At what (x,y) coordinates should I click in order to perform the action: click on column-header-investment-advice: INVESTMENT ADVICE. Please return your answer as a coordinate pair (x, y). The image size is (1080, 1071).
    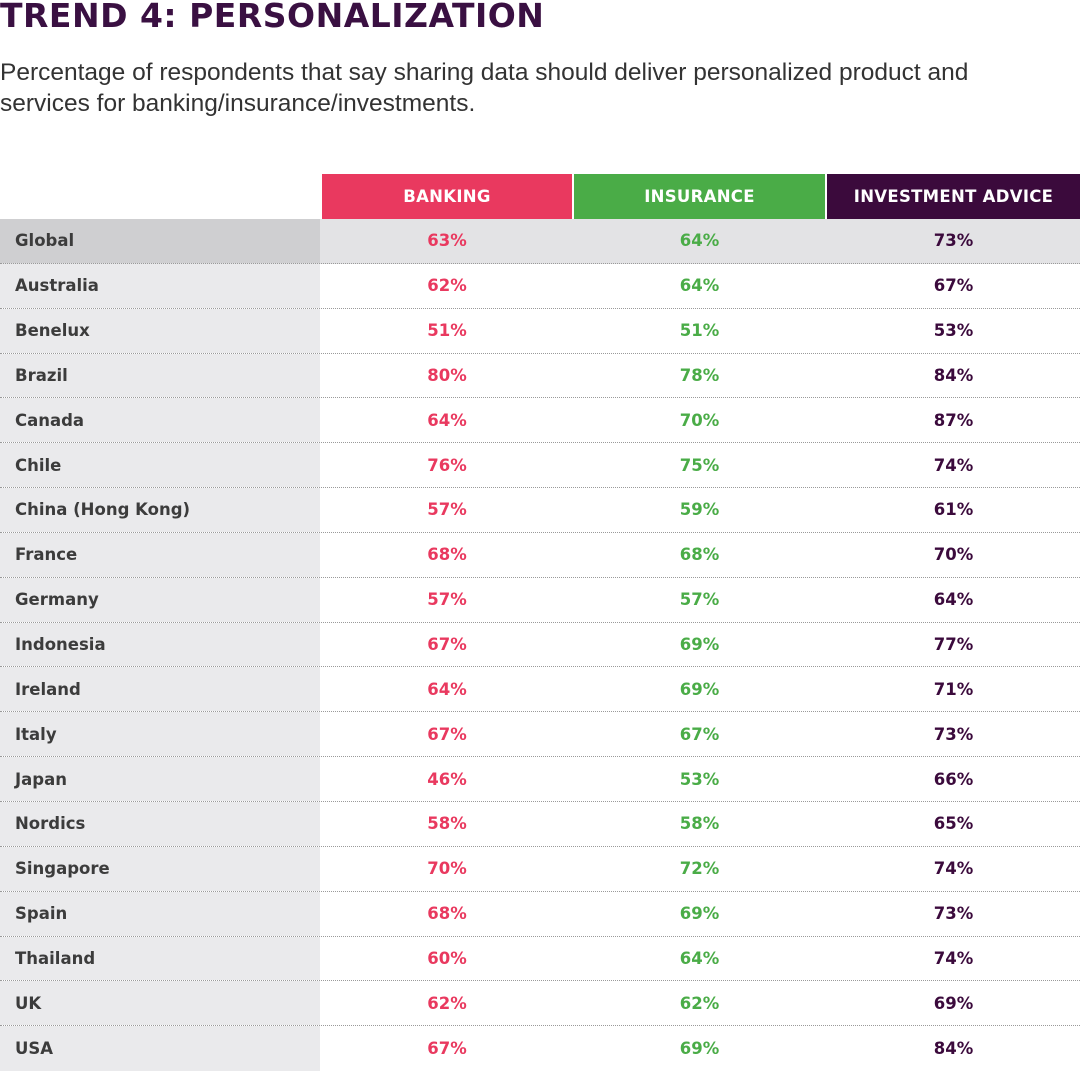
    Looking at the image, I should click on (953, 196).